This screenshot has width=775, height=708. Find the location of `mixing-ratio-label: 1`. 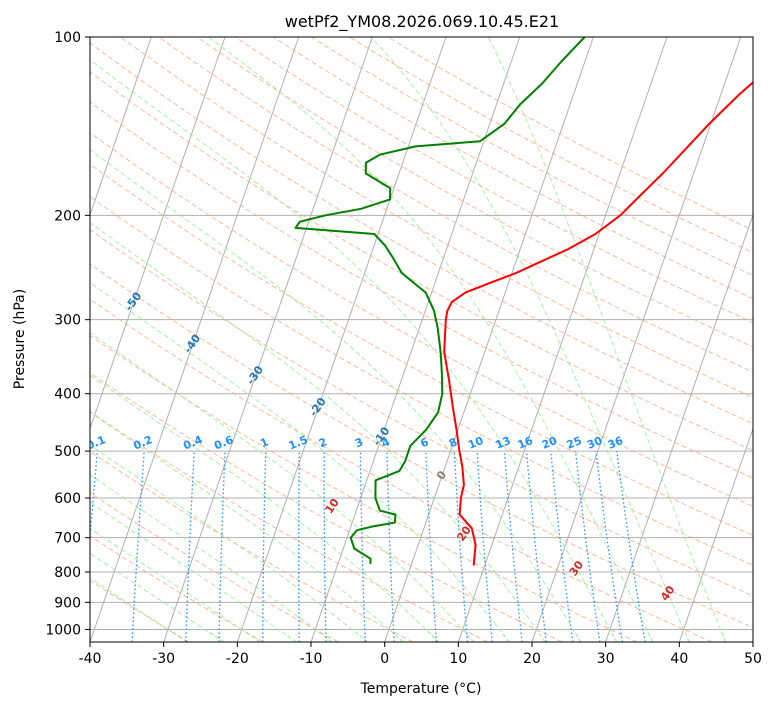

mixing-ratio-label: 1 is located at coordinates (264, 442).